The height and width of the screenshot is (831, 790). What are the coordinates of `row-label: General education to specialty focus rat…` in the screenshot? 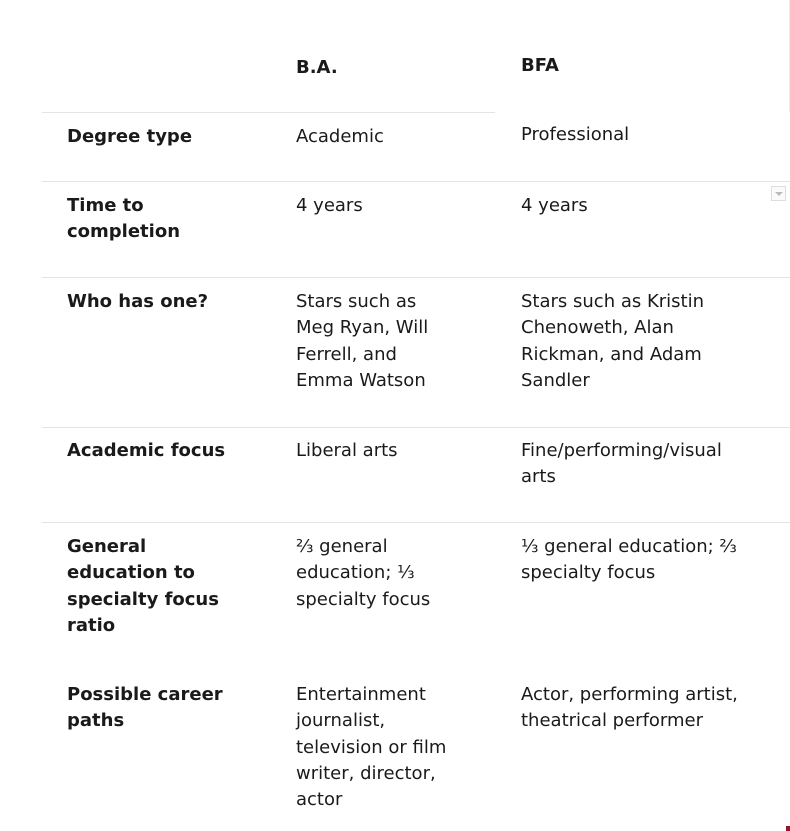 It's located at (143, 586).